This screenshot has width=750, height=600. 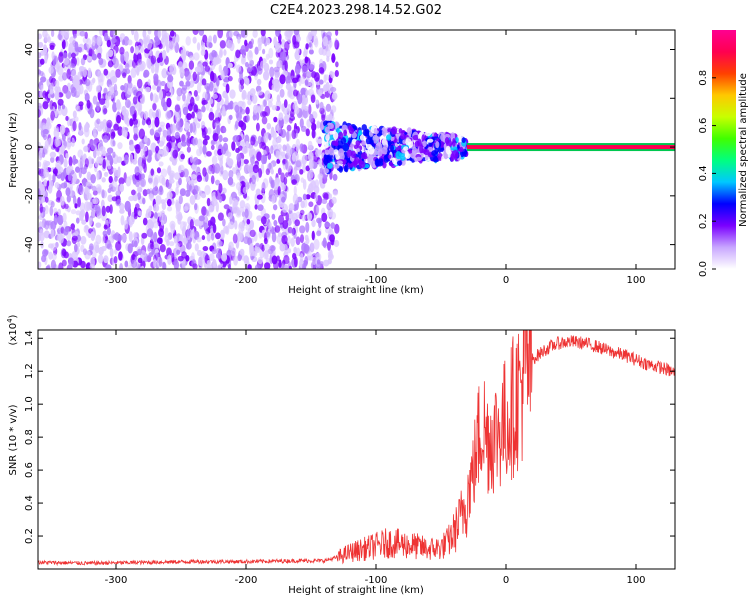 What do you see at coordinates (703, 221) in the screenshot?
I see `colorbar-tick-label: 0.2` at bounding box center [703, 221].